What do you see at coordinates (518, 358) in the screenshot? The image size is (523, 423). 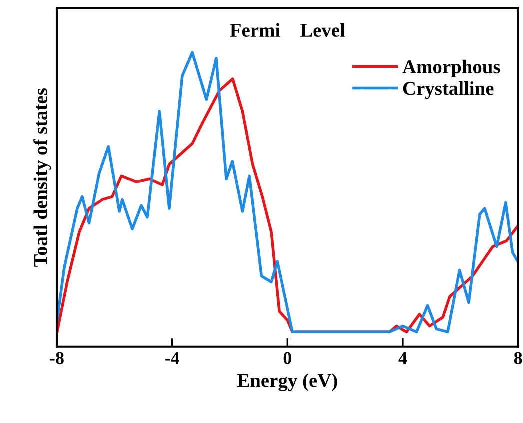 I see `x-tick-label: 8` at bounding box center [518, 358].